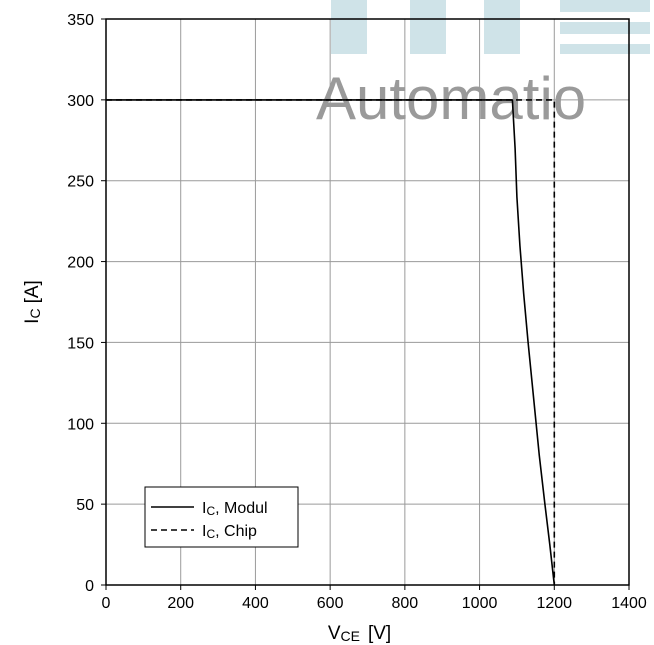 The width and height of the screenshot is (654, 645). What do you see at coordinates (241, 508) in the screenshot?
I see `legend-label-modul-rest: , Modul` at bounding box center [241, 508].